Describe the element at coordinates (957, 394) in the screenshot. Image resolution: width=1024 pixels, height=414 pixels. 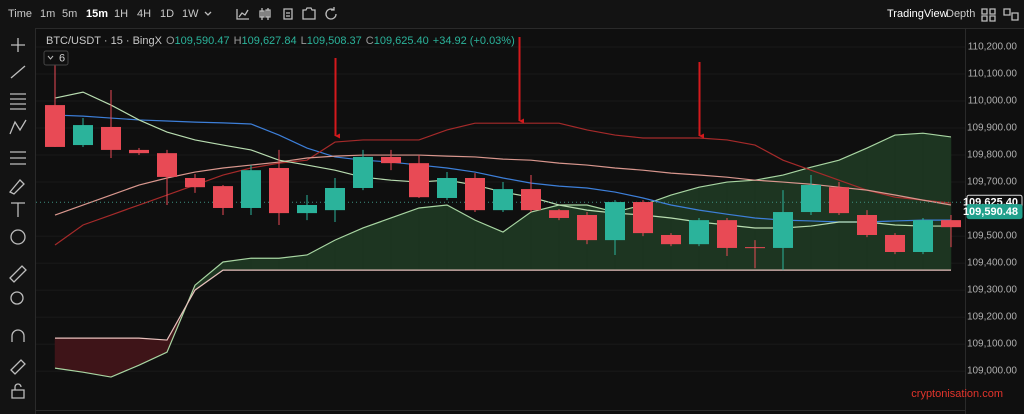
I see `watermark: cryptonisation.com` at that location.